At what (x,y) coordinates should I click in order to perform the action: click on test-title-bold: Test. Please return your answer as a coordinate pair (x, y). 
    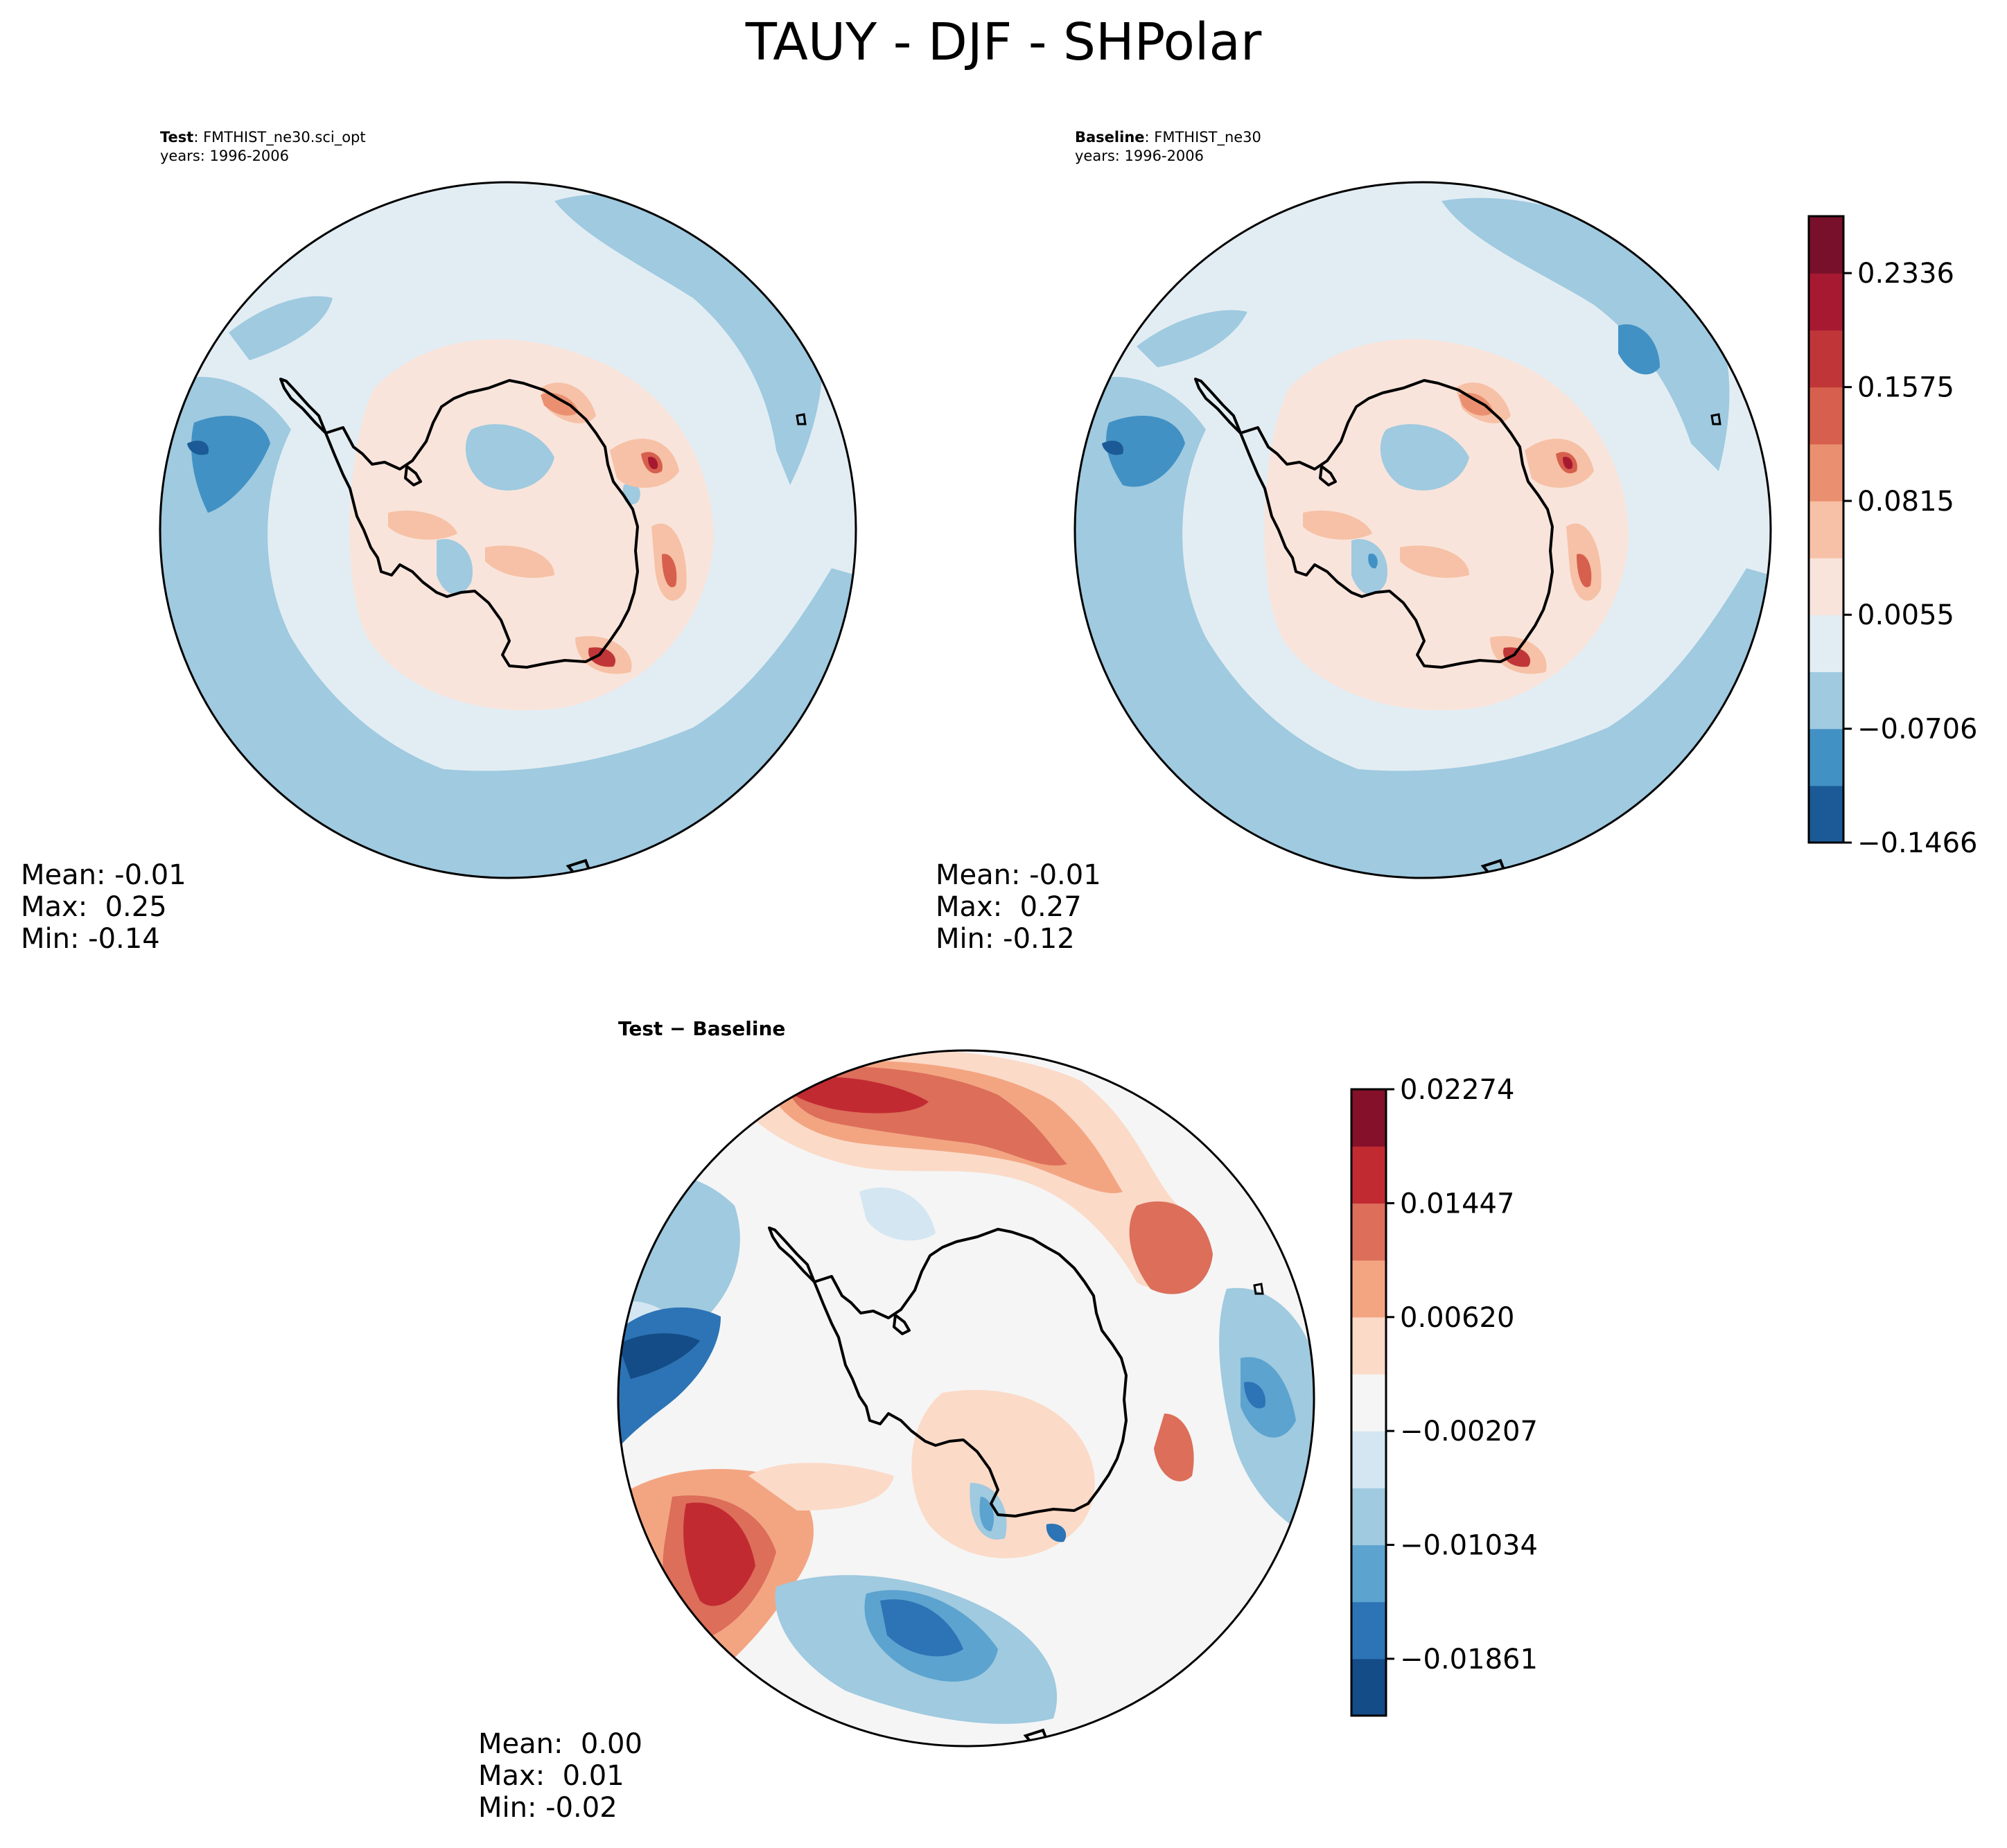
    Looking at the image, I should click on (177, 137).